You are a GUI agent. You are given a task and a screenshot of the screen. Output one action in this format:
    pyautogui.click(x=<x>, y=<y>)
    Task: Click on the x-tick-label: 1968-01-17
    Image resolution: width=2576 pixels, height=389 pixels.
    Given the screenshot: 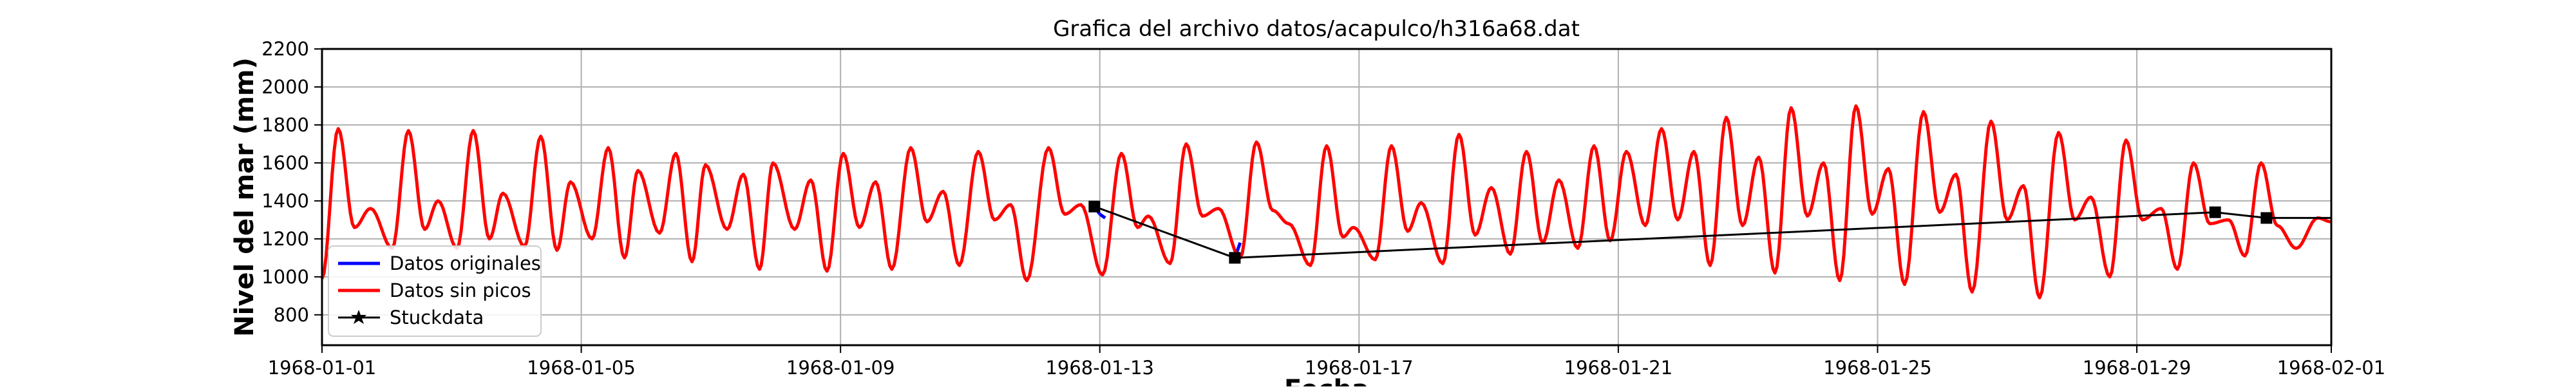 What is the action you would take?
    pyautogui.click(x=1359, y=368)
    